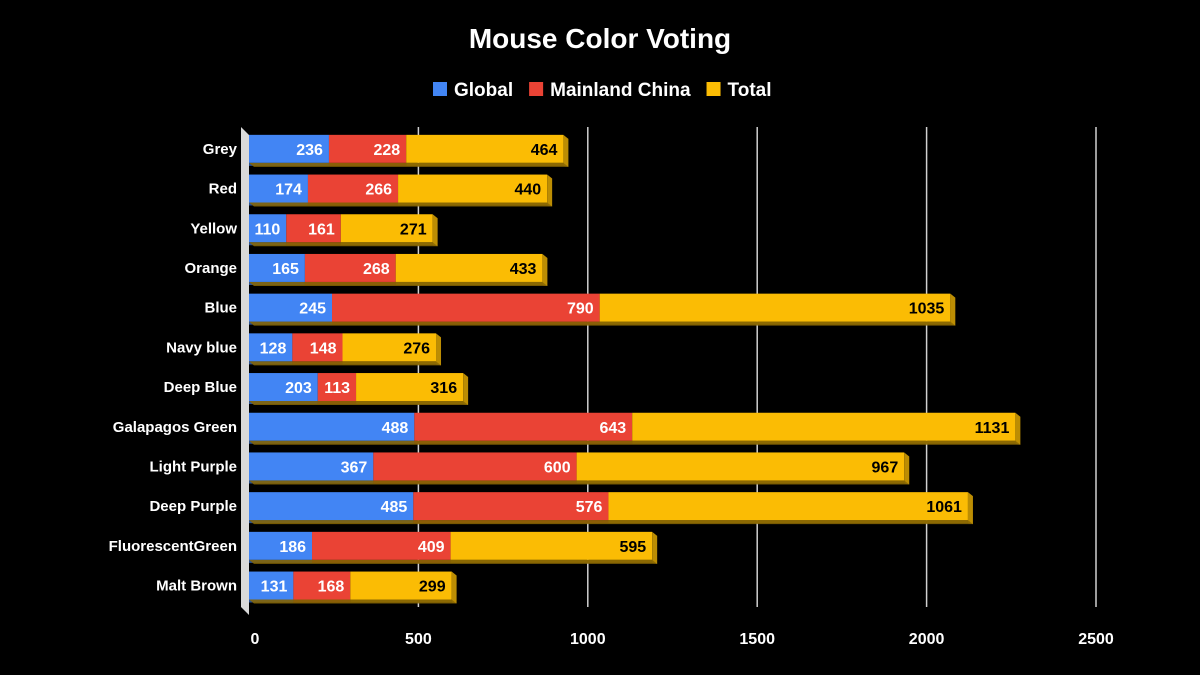 The width and height of the screenshot is (1200, 675). I want to click on bar-row: 367 600 967, so click(579, 468).